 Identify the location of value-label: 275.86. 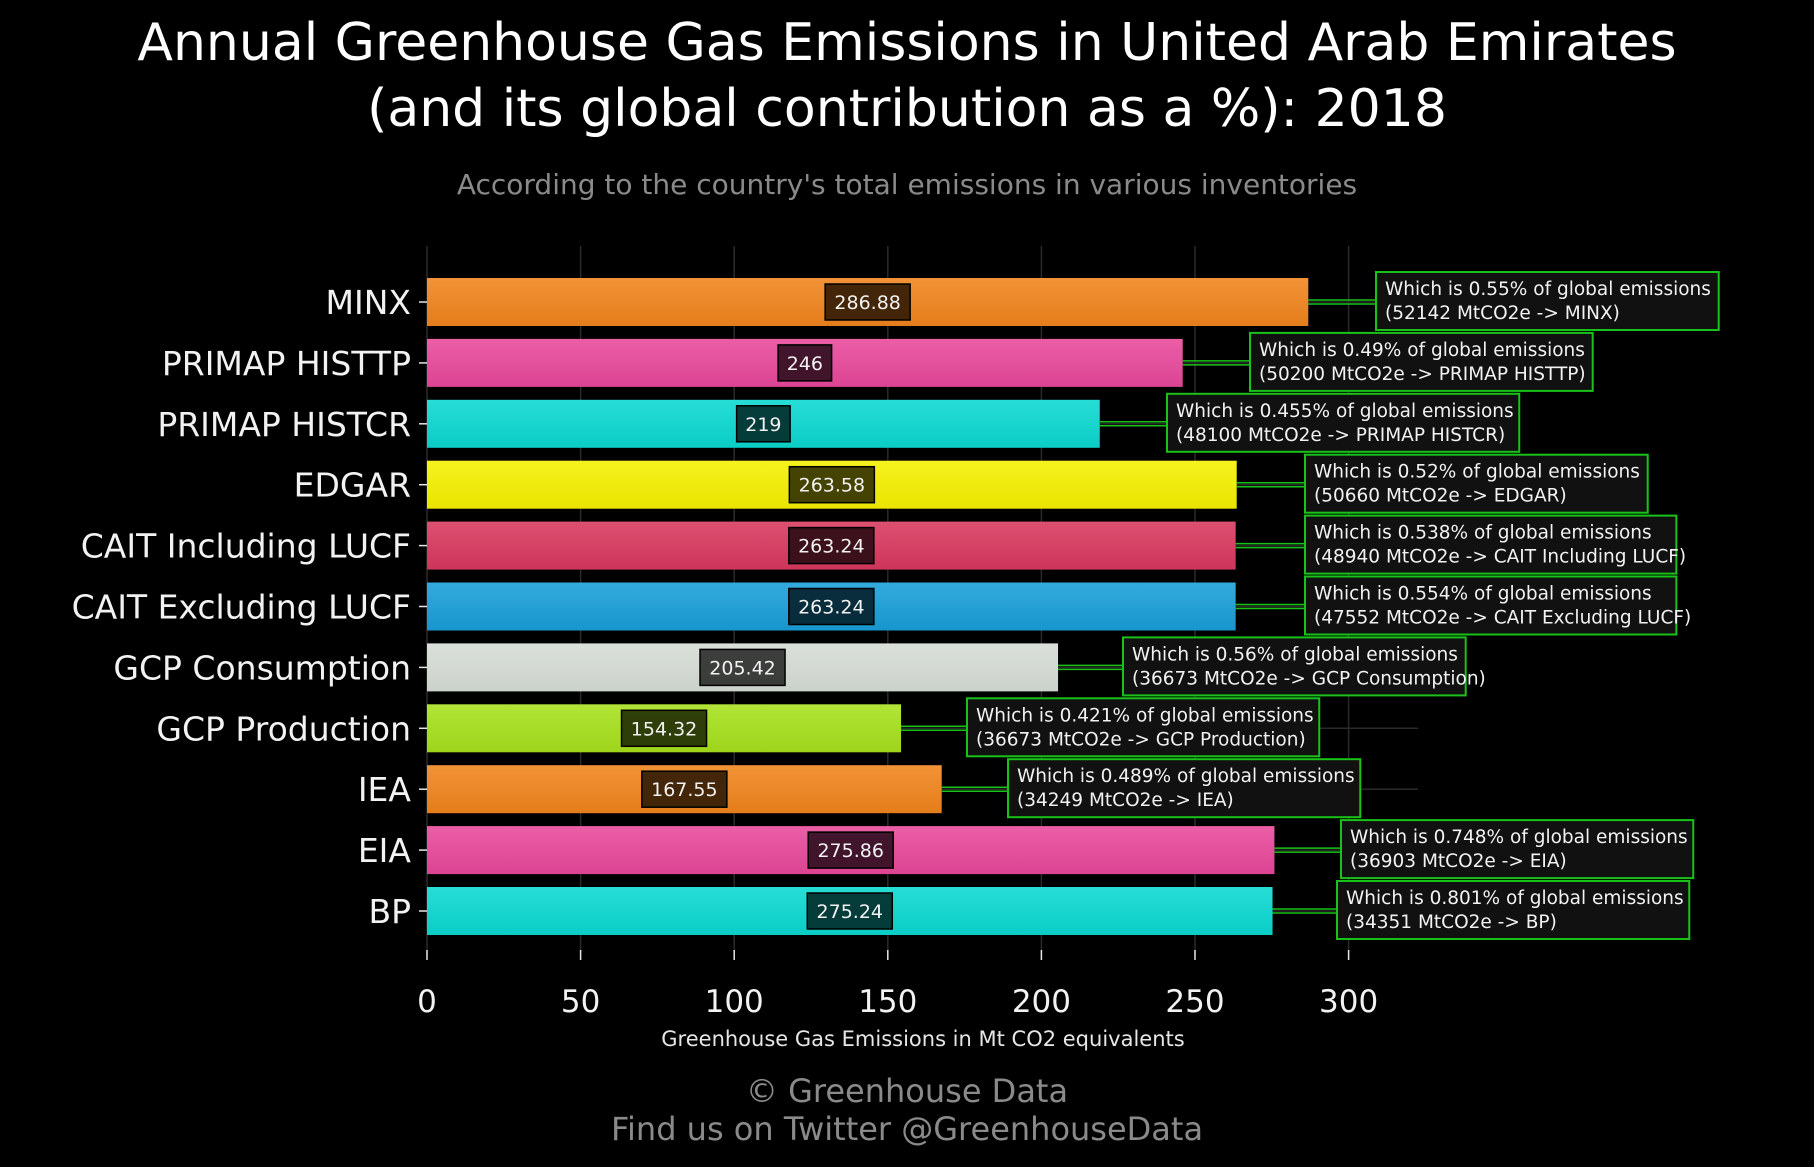
(850, 851).